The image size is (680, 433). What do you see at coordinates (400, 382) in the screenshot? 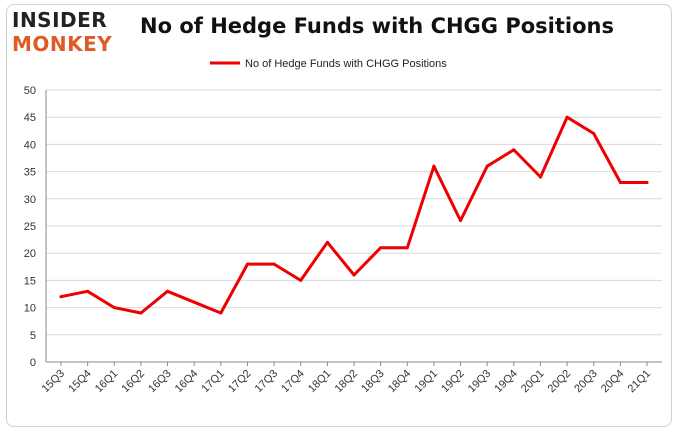
I see `x-tick-label-18Q4: 18Q4` at bounding box center [400, 382].